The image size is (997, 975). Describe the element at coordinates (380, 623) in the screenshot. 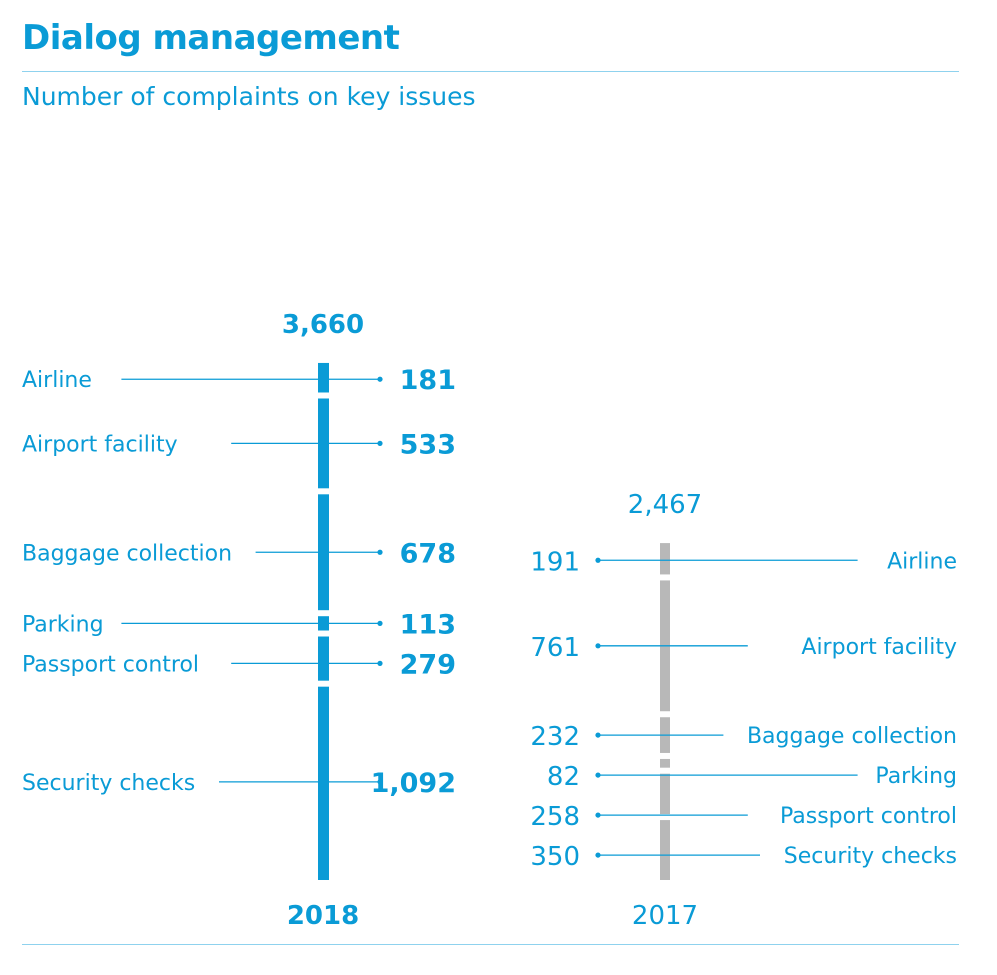

I see `series-2018-dot-parking` at that location.